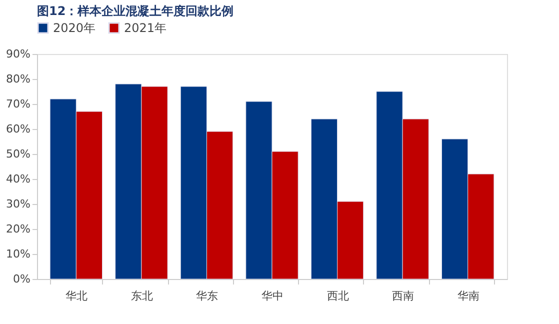 This screenshot has height=324, width=559. I want to click on y-tick-label: 60%, so click(18, 129).